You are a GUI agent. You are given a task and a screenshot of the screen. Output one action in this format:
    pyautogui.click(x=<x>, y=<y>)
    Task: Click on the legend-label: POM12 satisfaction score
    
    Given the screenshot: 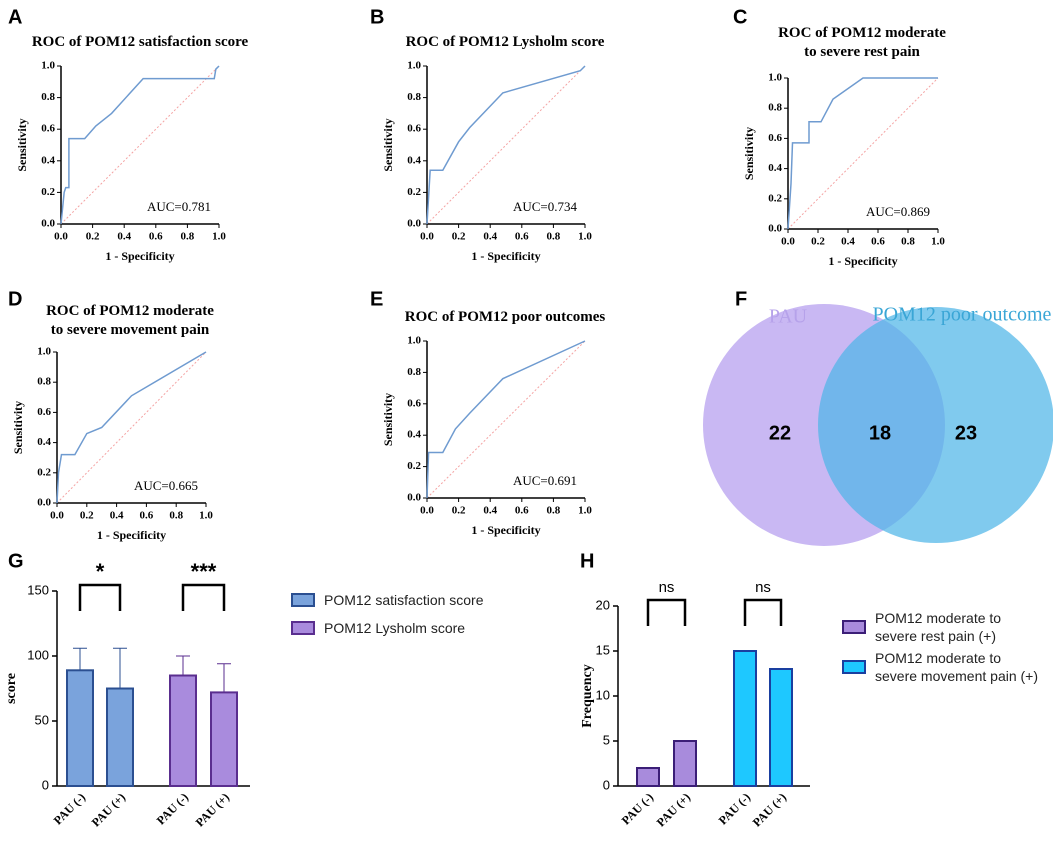 What is the action you would take?
    pyautogui.click(x=404, y=600)
    